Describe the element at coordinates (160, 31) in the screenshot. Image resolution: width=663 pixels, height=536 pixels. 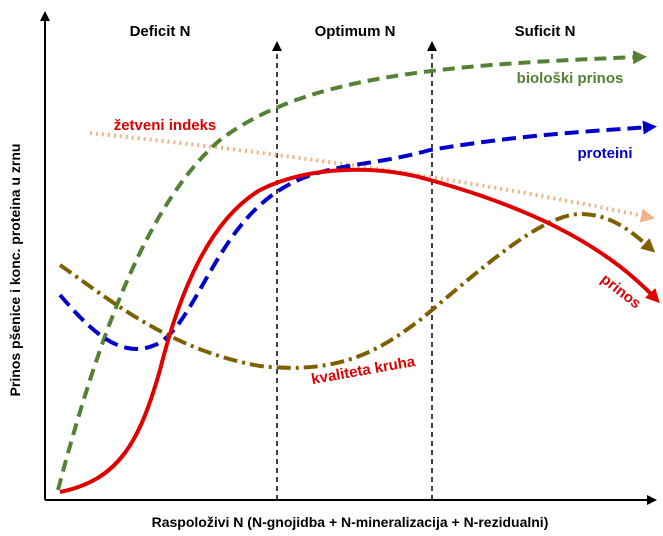
I see `region-label: Deficit N` at that location.